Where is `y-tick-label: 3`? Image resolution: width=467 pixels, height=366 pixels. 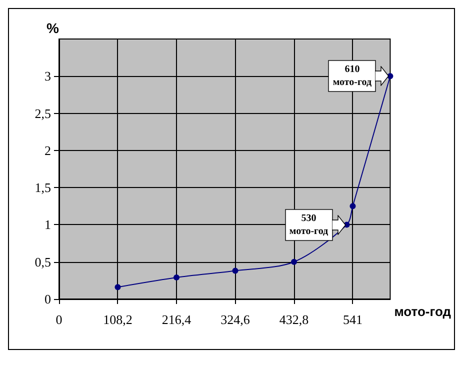 y-tick-label: 3 is located at coordinates (47, 76).